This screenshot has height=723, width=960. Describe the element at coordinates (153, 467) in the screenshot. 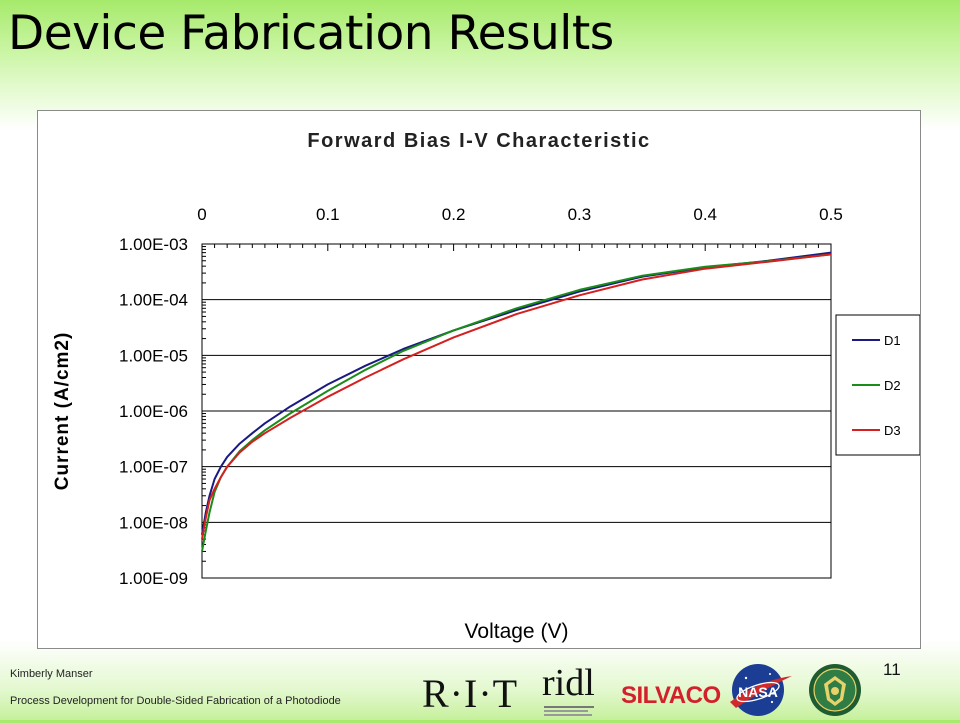

I see `y-tick-label: 1.00E-07` at that location.